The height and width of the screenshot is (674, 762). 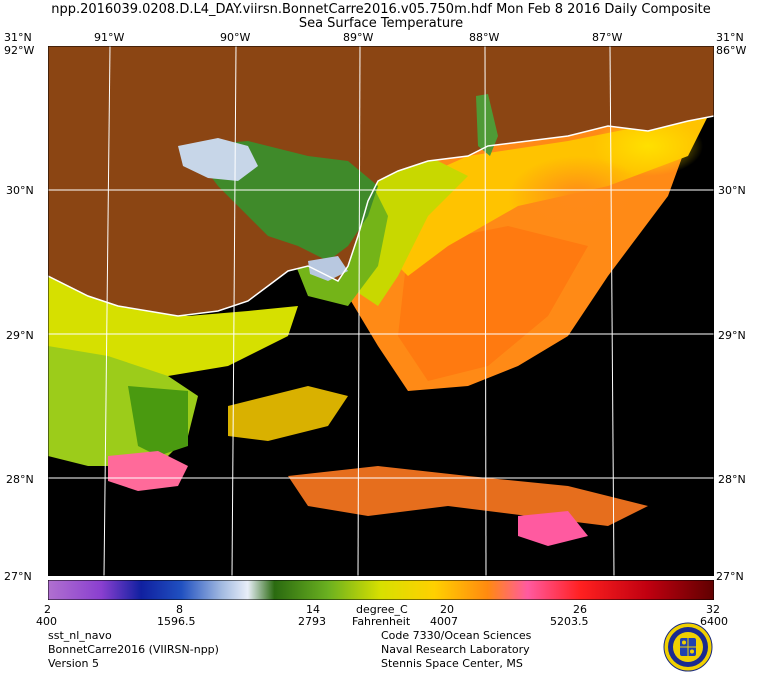 I want to click on mid-streaks, so click(x=288, y=413).